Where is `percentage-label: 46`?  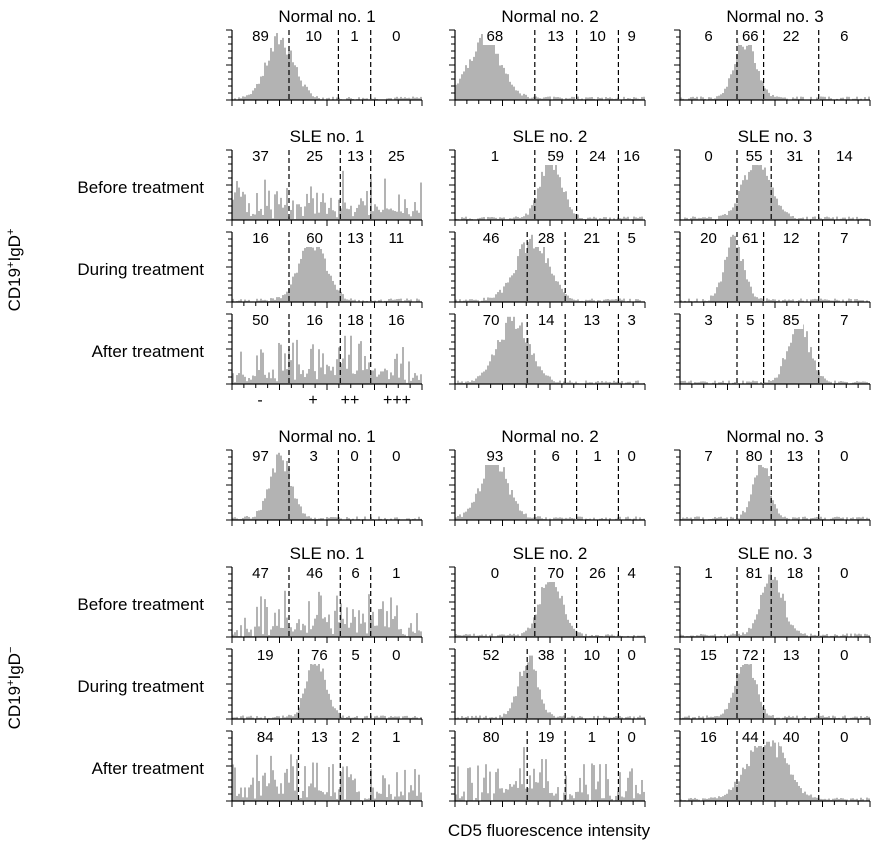
percentage-label: 46 is located at coordinates (314, 573).